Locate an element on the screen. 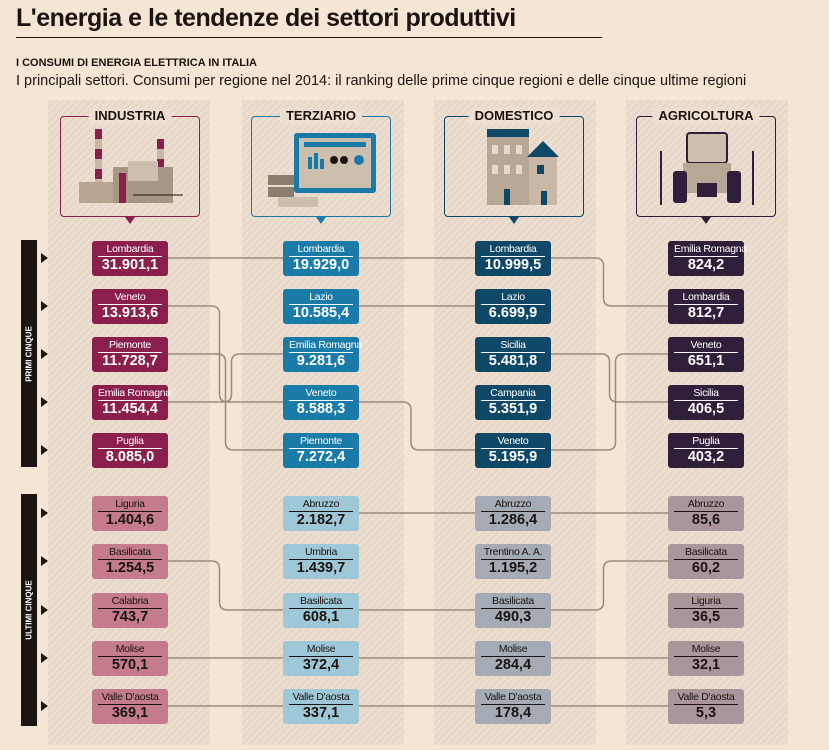 This screenshot has width=829, height=750. title-rule is located at coordinates (309, 37).